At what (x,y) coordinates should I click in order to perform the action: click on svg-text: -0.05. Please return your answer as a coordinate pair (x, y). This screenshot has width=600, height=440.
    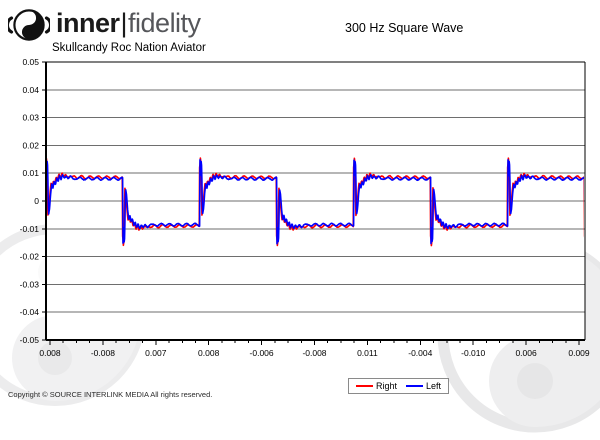
    Looking at the image, I should click on (30, 340).